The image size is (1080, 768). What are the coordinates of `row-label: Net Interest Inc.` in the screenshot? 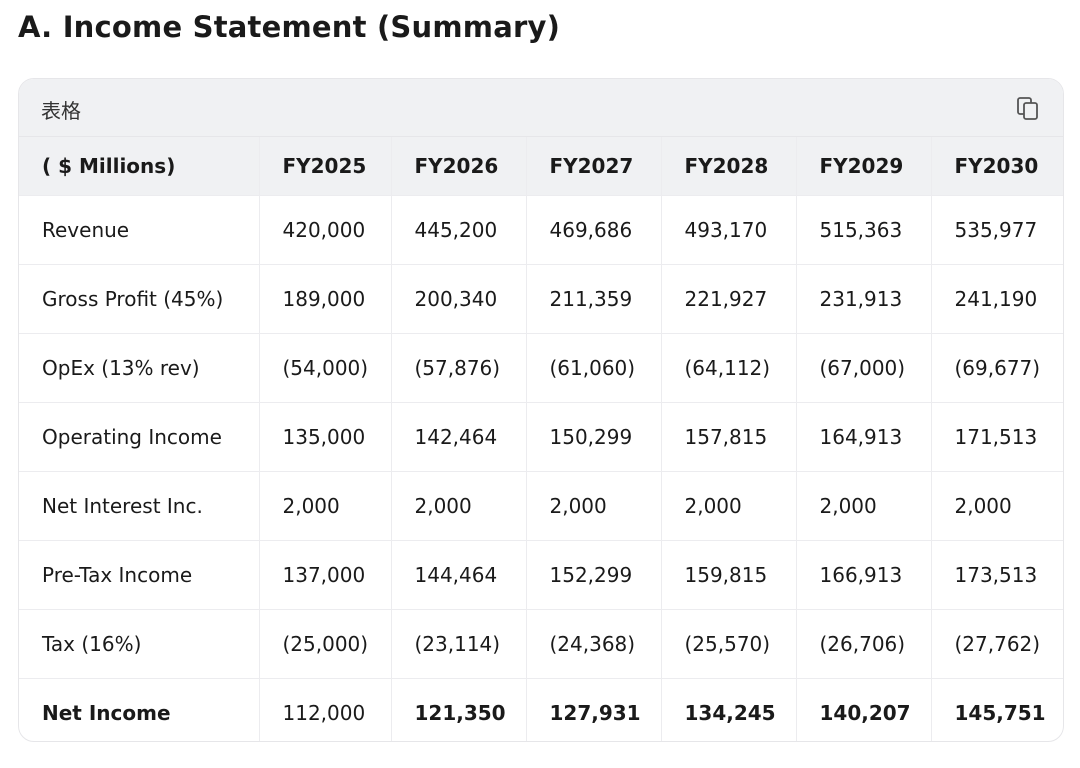 It's located at (139, 506).